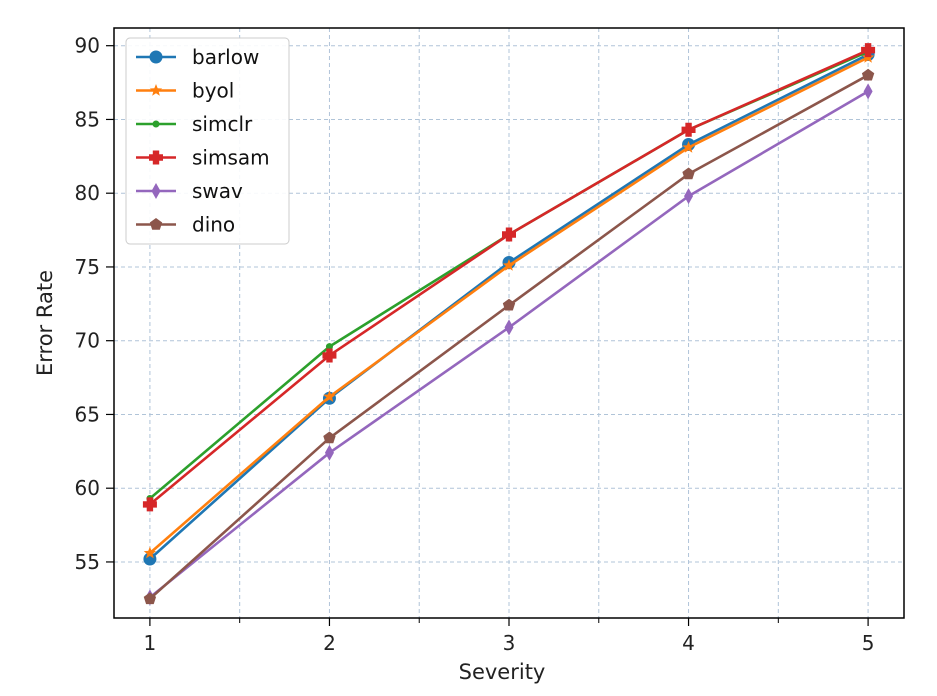 This screenshot has height=696, width=937. Describe the element at coordinates (213, 91) in the screenshot. I see `legend-label-byol: byol` at that location.